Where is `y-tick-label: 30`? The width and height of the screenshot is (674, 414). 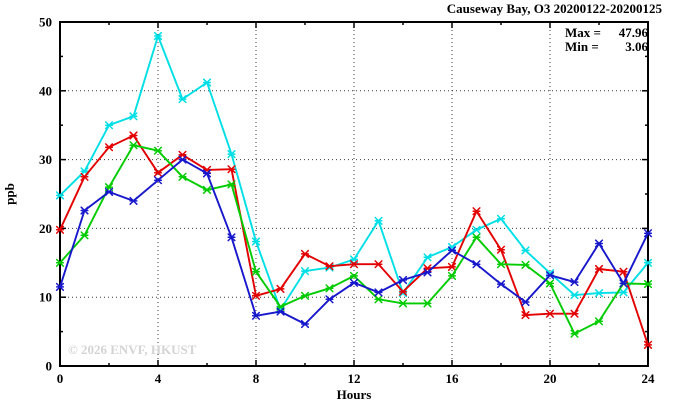 y-tick-label: 30 is located at coordinates (45, 159).